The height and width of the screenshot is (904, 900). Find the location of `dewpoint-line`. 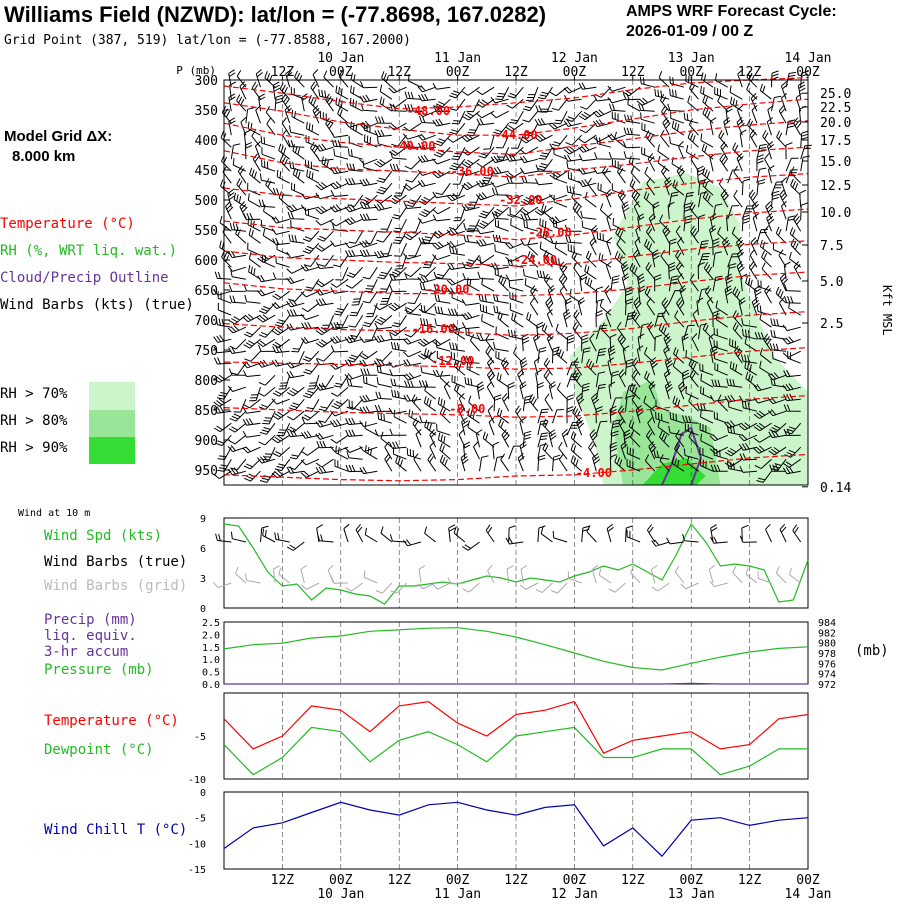

dewpoint-line is located at coordinates (515, 751).